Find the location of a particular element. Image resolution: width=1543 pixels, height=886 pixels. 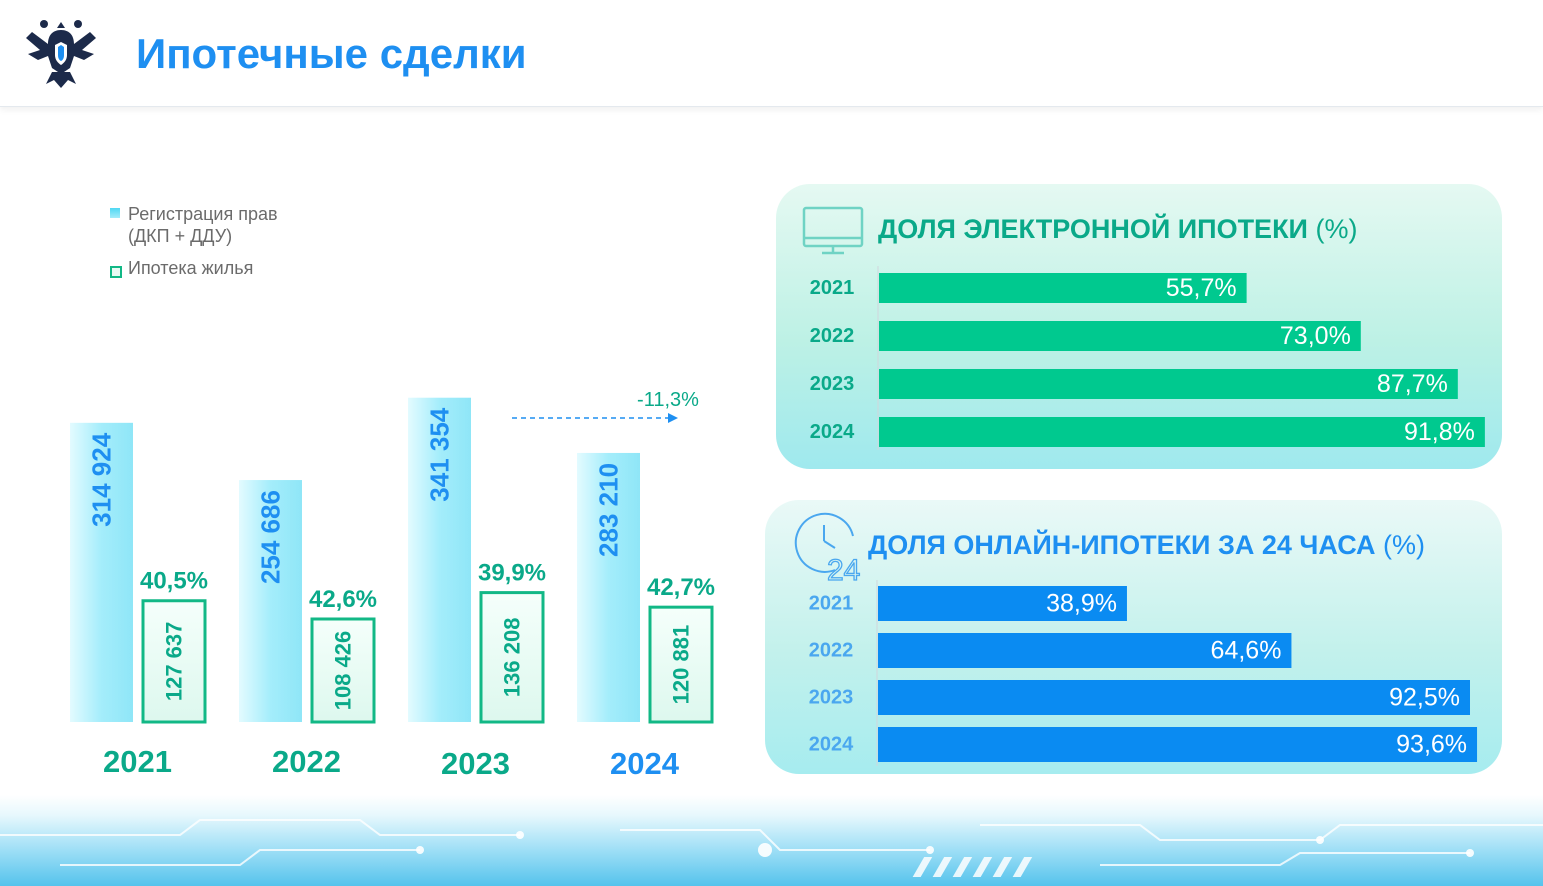

electronic-year-2024: 2024 is located at coordinates (832, 432).